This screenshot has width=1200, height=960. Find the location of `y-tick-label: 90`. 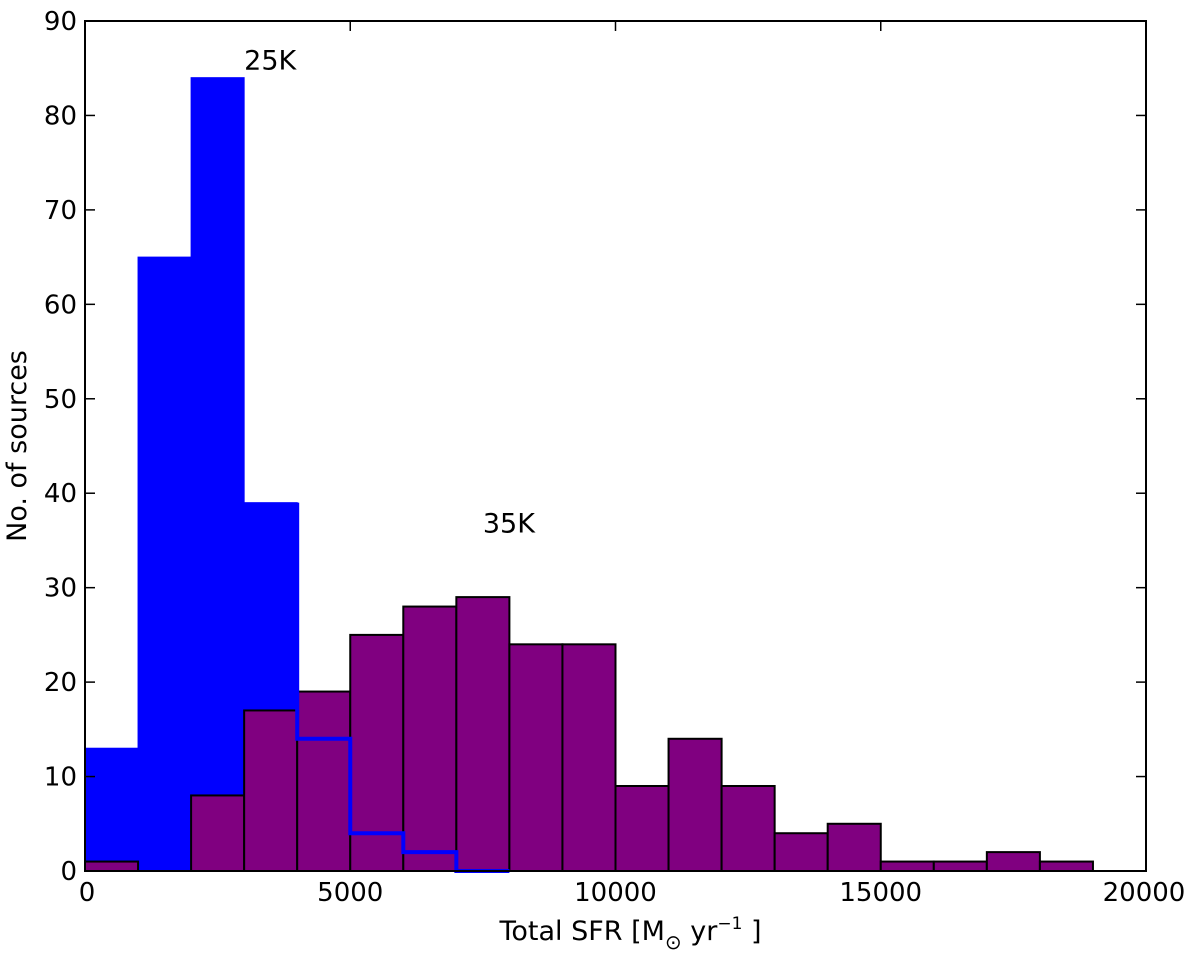

y-tick-label: 90 is located at coordinates (60, 22).